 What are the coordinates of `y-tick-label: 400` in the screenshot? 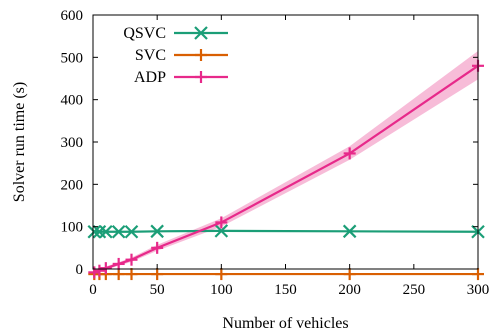 It's located at (72, 101).